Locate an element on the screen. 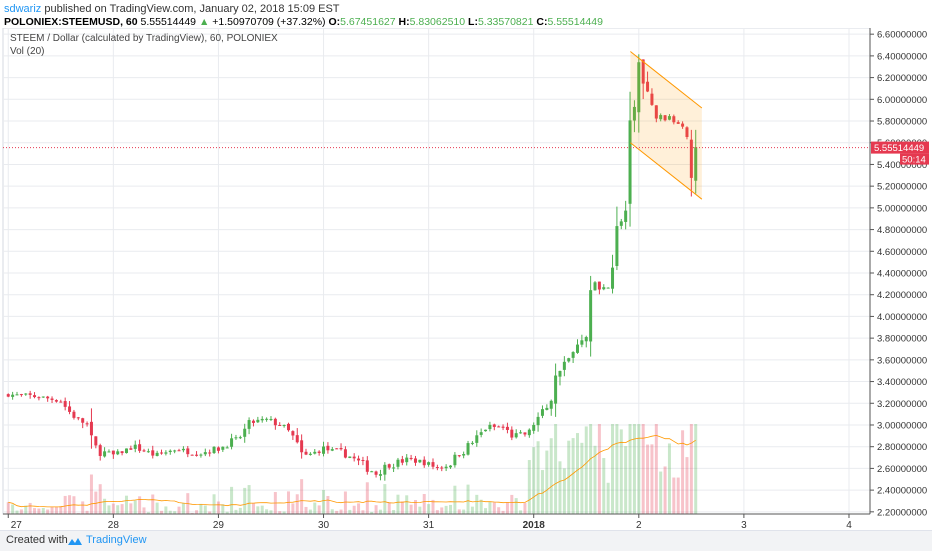  x-tick-label: 4 is located at coordinates (849, 525).